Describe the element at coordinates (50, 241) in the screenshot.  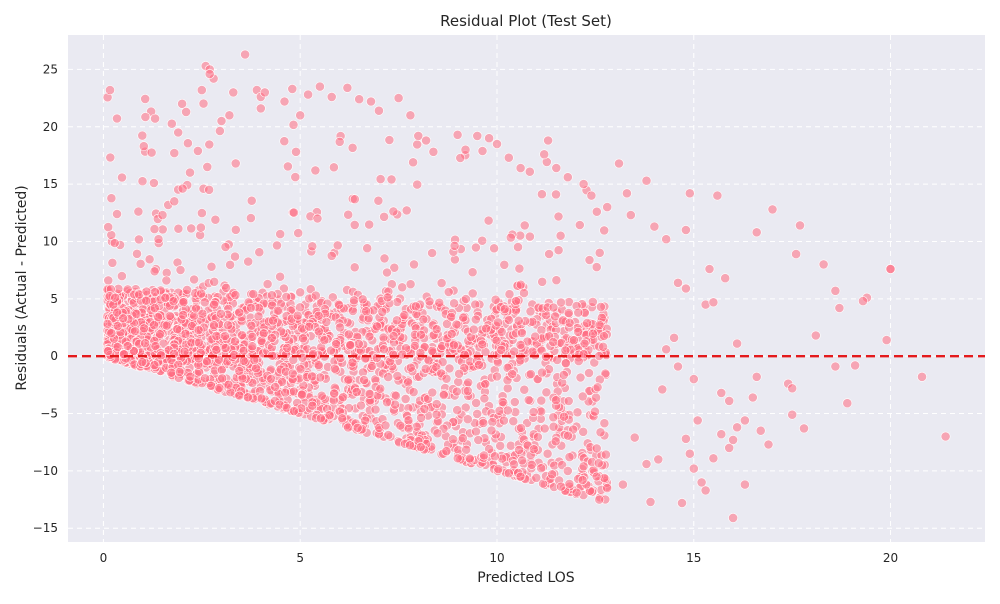
I see `y-tick-label: 10` at that location.